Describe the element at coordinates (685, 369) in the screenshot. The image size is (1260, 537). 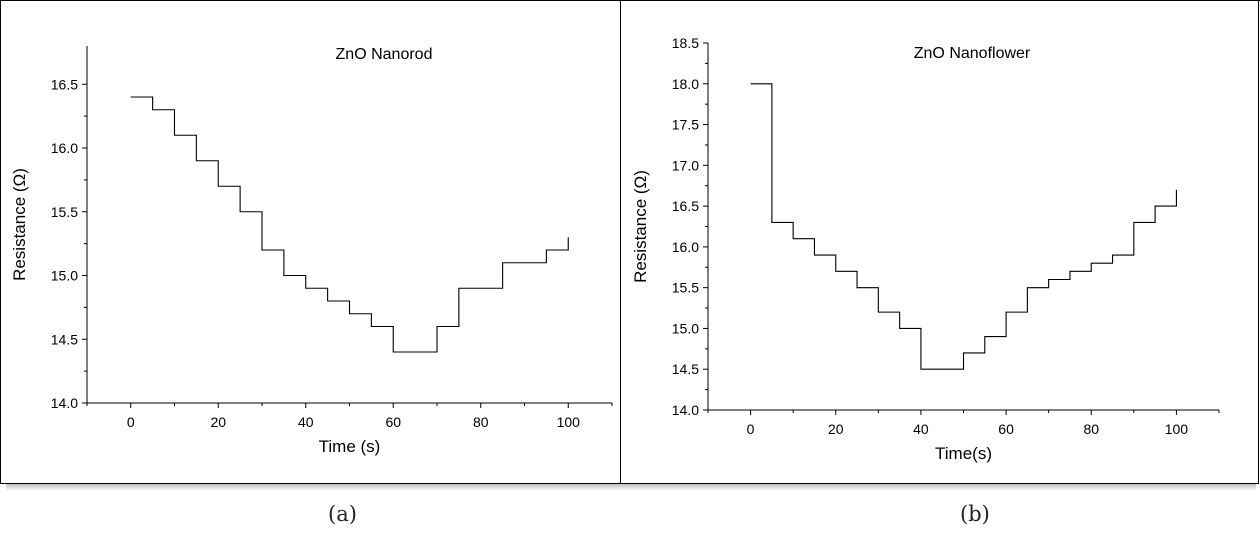
I see `chart-1-y-tick-label: 14.5` at that location.